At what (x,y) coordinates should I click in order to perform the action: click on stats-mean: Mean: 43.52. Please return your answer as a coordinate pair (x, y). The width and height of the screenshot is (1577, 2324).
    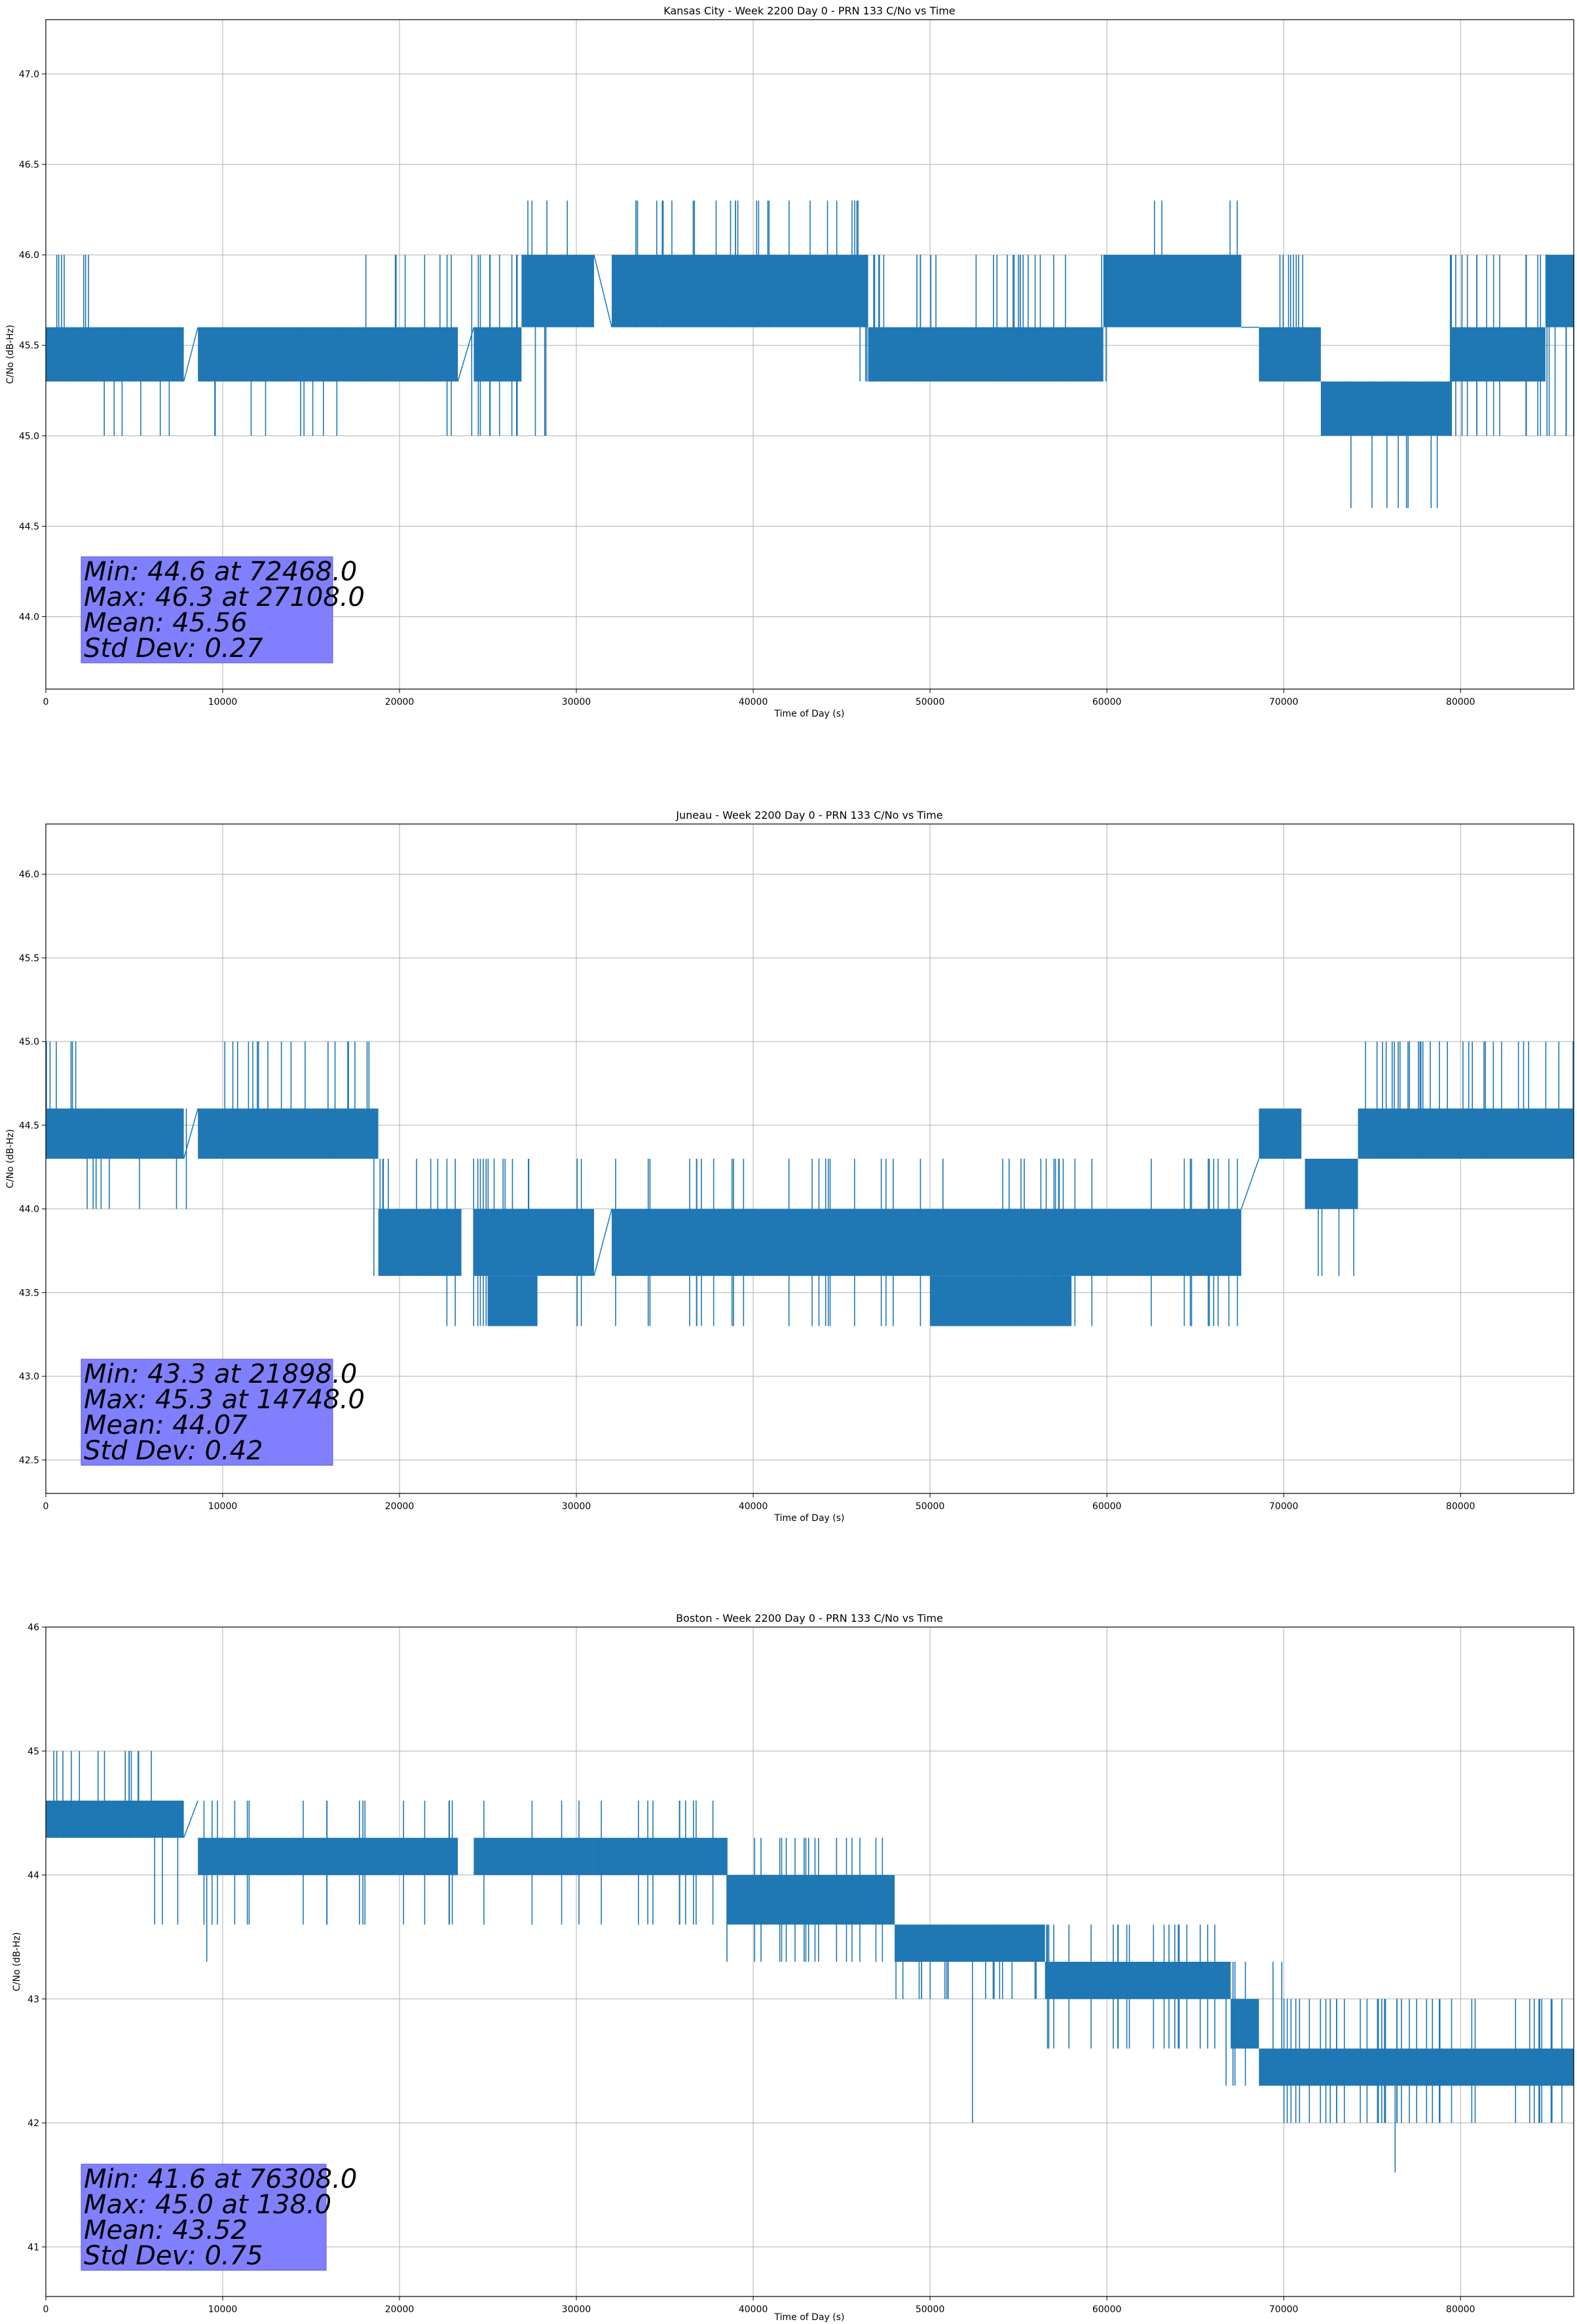
    Looking at the image, I should click on (166, 2230).